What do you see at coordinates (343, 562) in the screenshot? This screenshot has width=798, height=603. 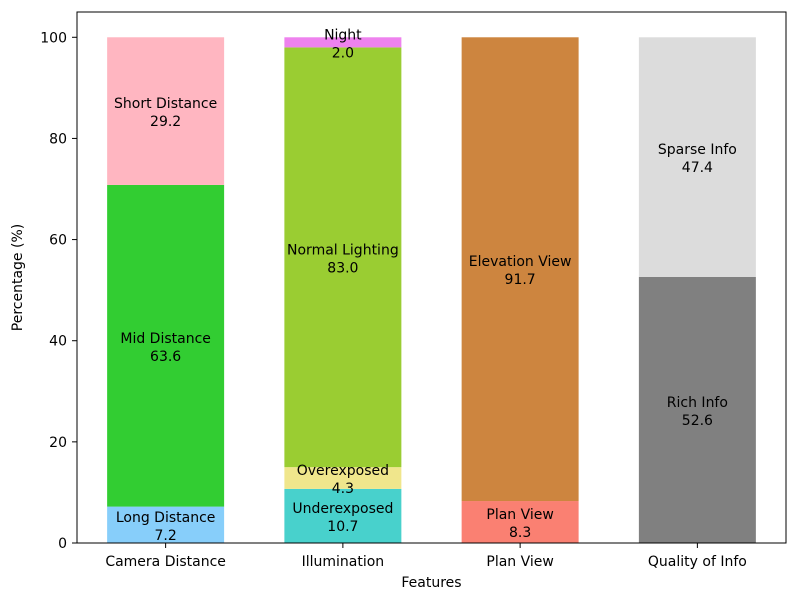 I see `x-tick-label: Illumination` at bounding box center [343, 562].